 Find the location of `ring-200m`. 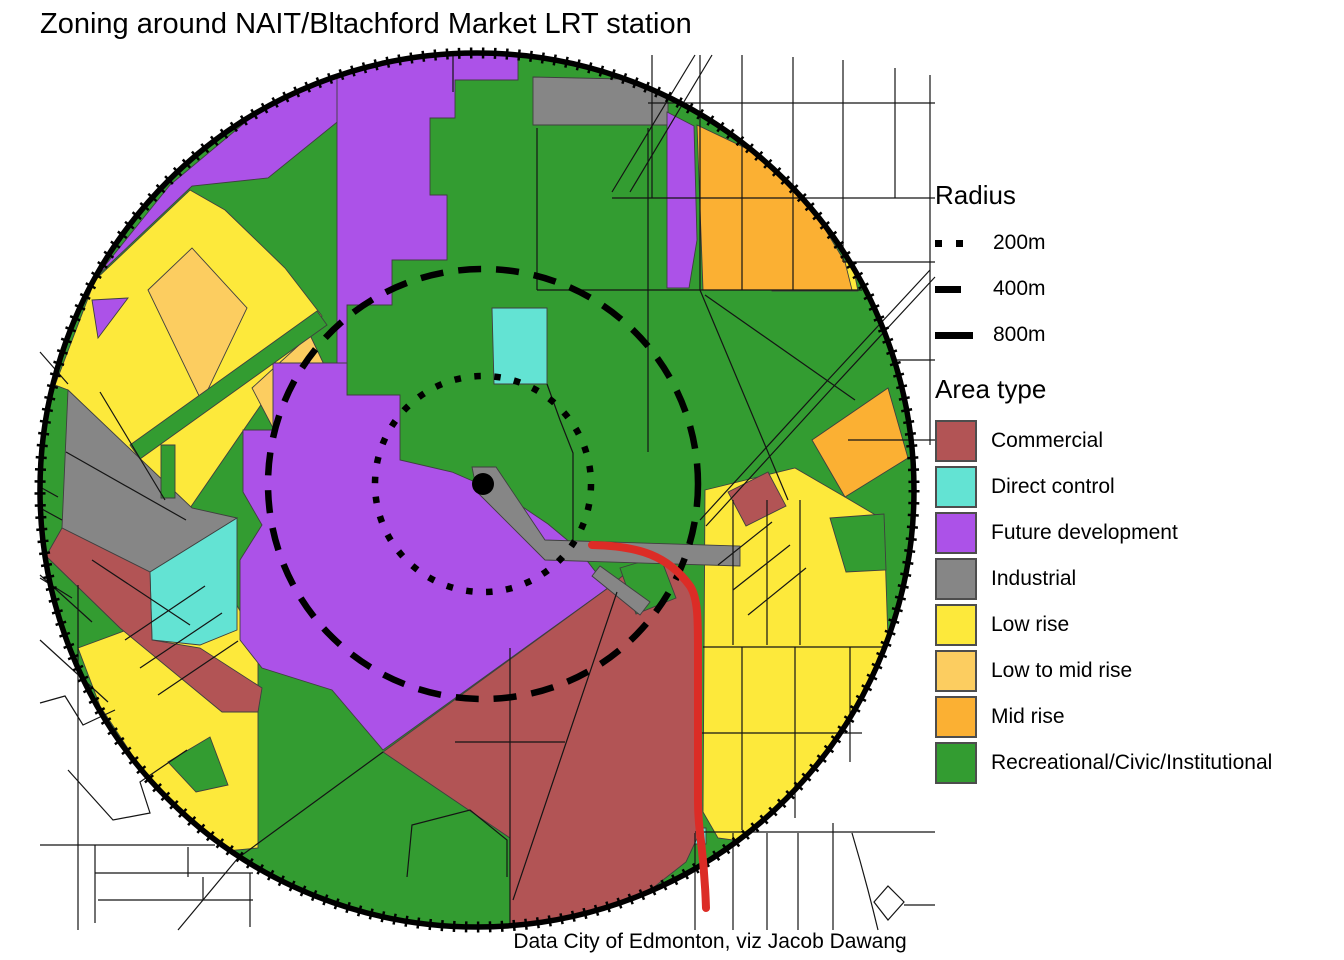

ring-200m is located at coordinates (483, 484).